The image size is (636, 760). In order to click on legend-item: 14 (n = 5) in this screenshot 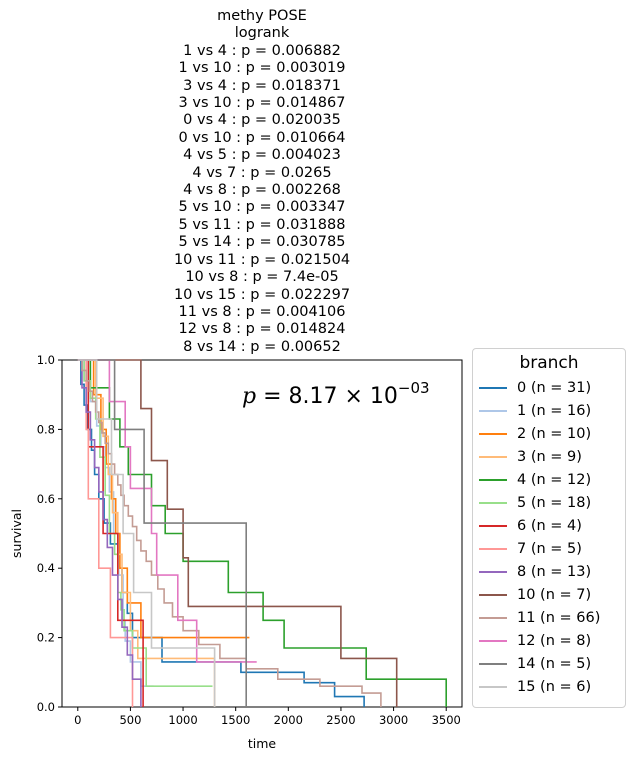, I will do `click(549, 663)`.